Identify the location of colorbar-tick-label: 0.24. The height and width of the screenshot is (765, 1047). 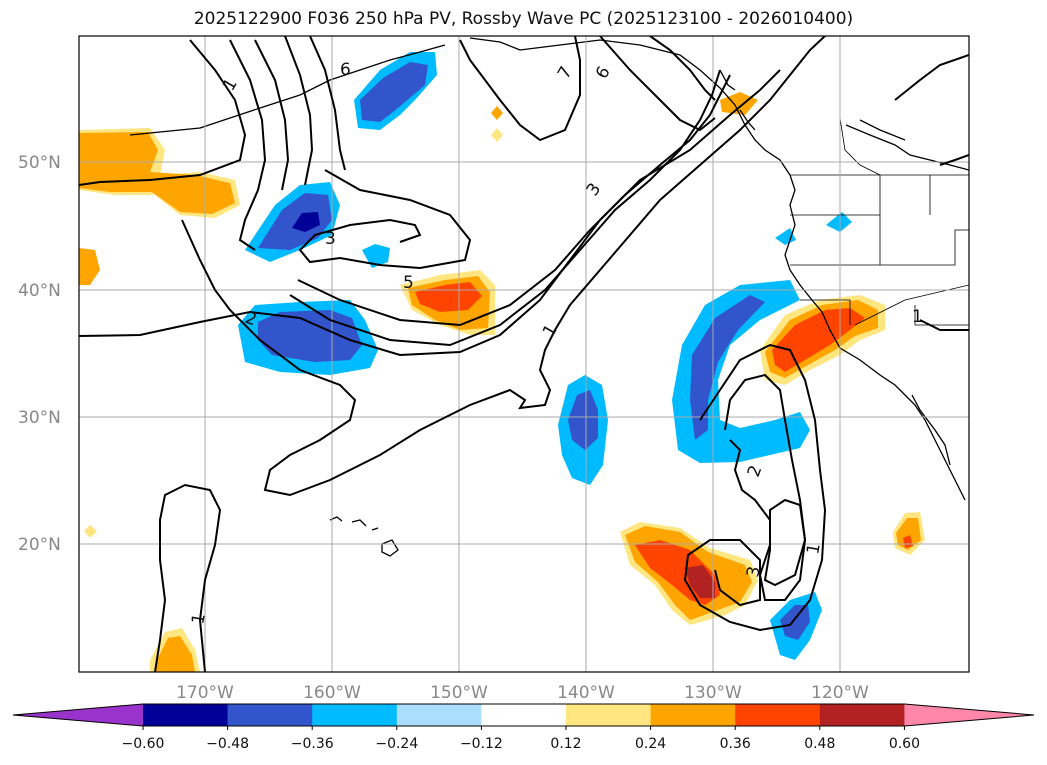
(650, 744).